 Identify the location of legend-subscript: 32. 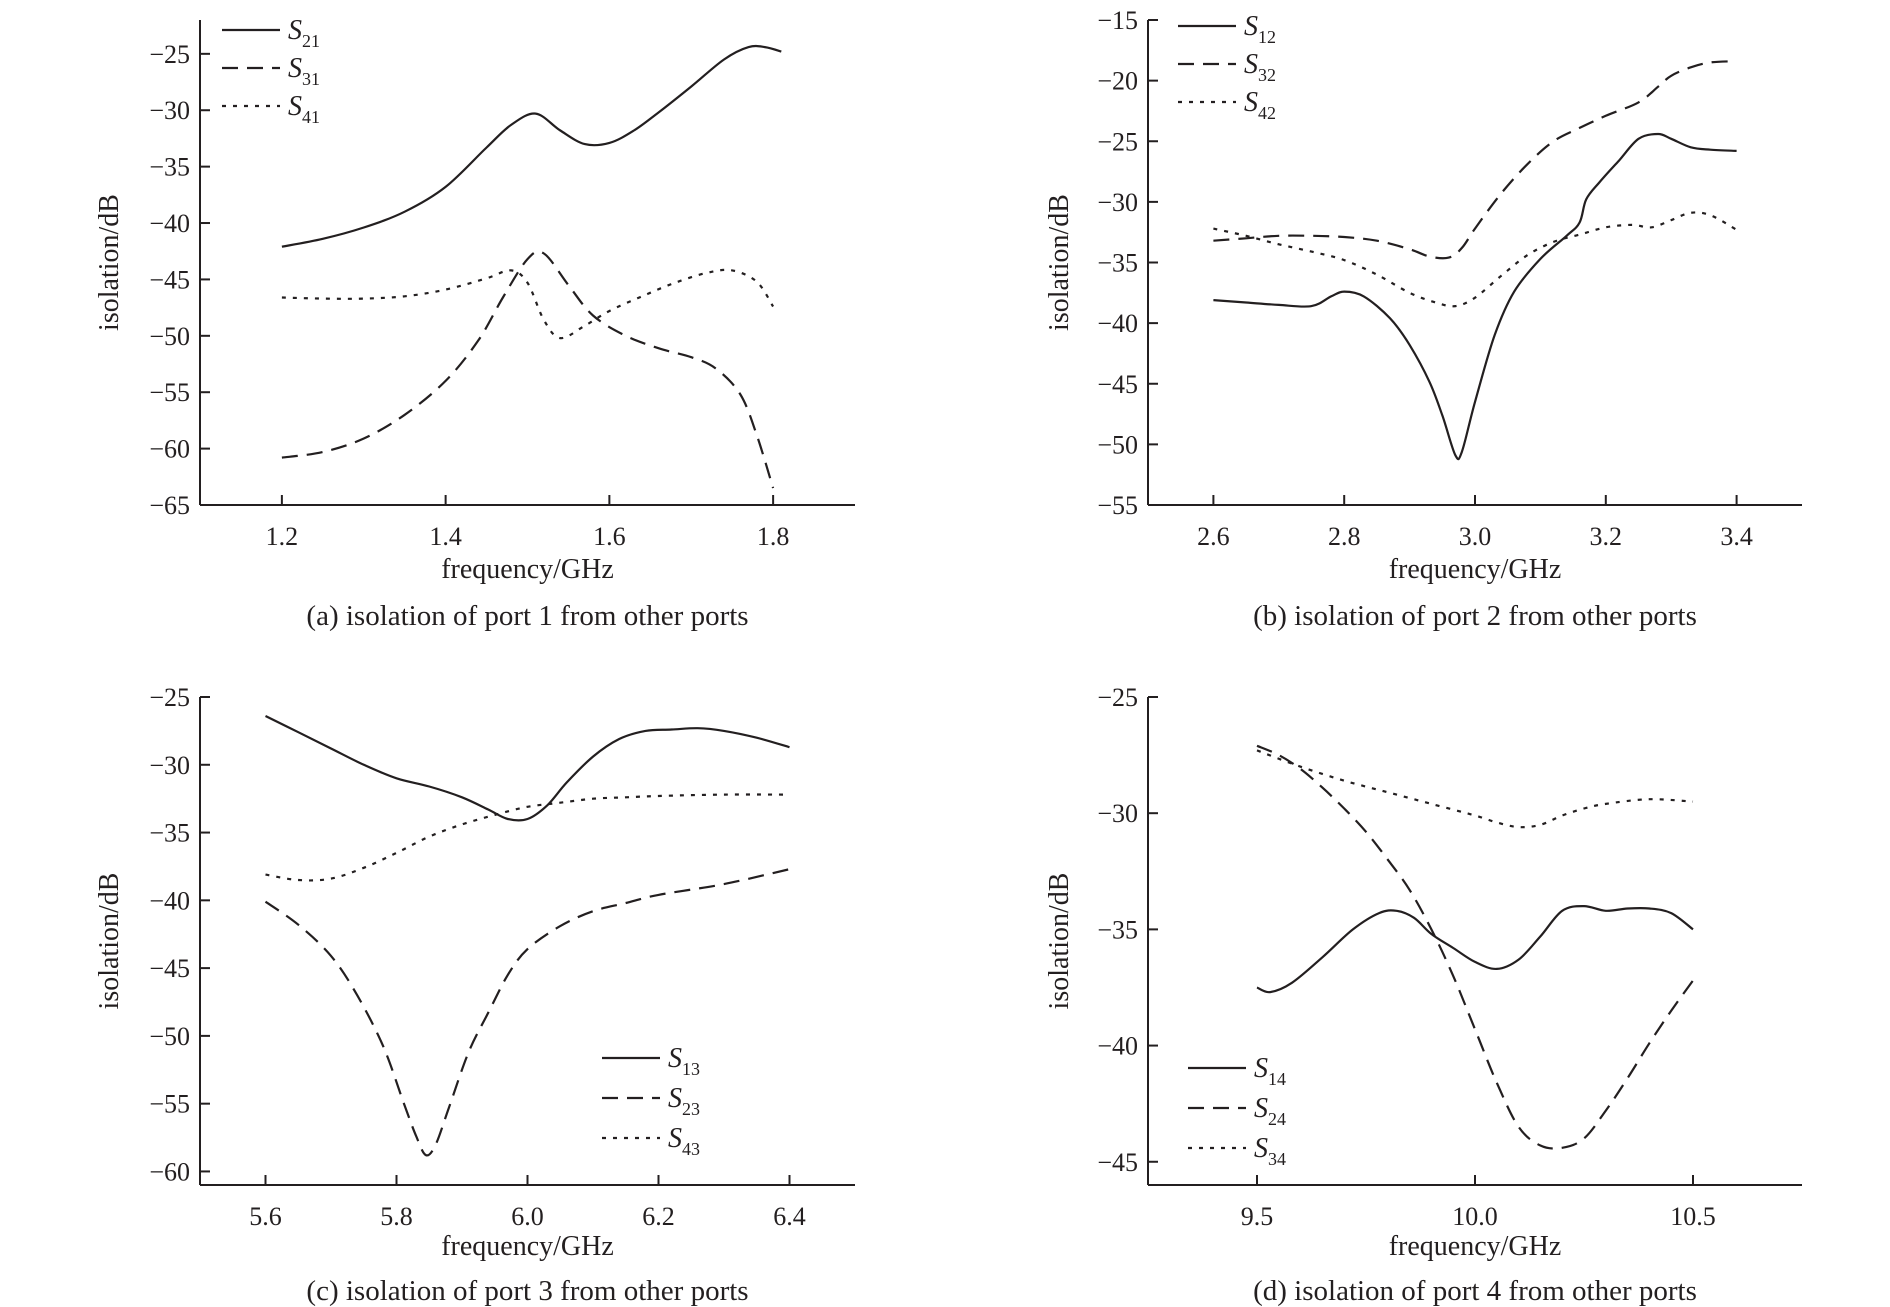
(1267, 75).